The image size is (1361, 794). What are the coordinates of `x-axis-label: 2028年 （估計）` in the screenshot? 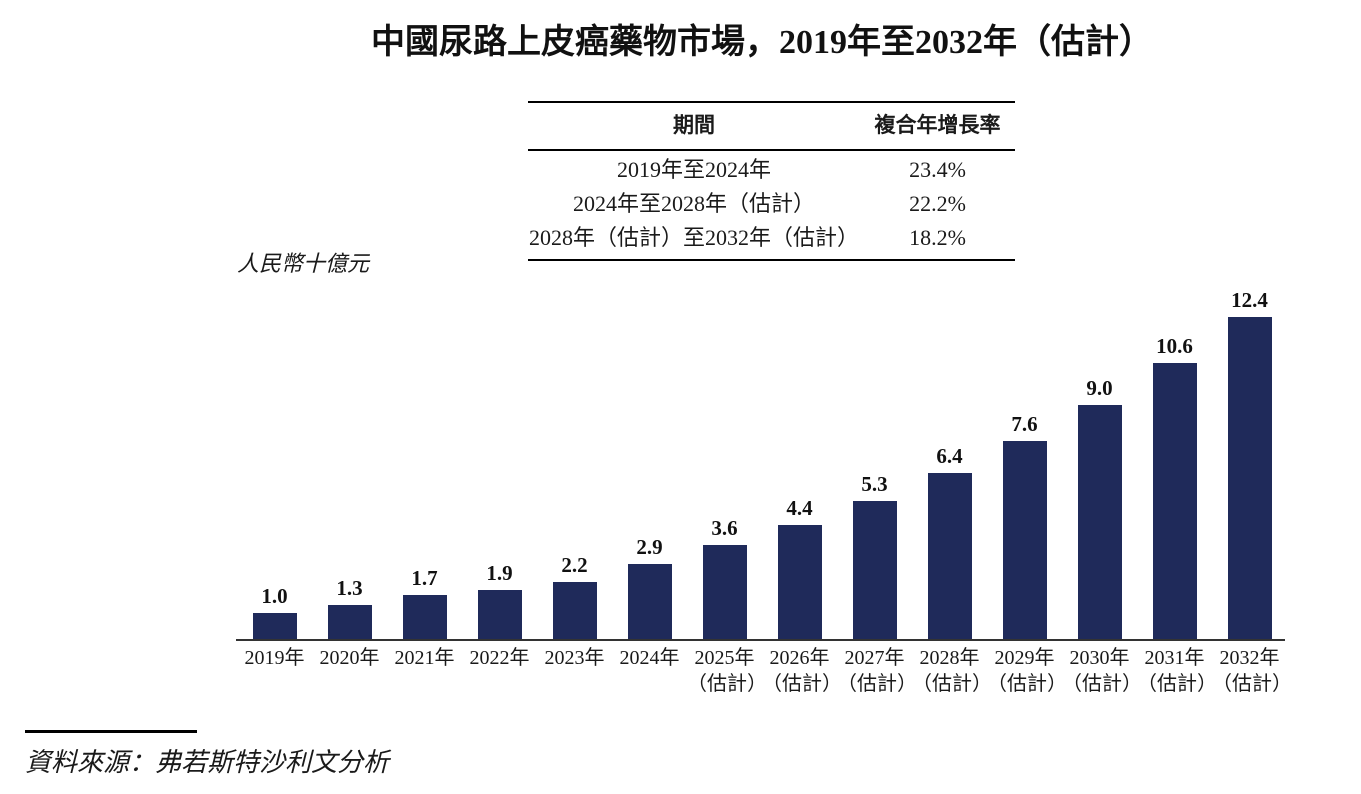 It's located at (952, 671).